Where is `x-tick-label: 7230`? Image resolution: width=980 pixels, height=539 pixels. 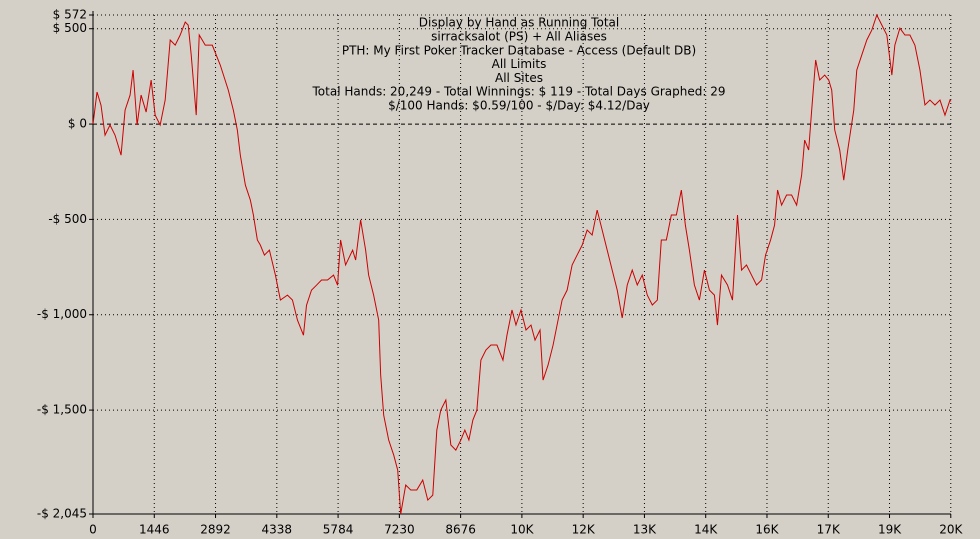 x-tick-label: 7230 is located at coordinates (399, 530).